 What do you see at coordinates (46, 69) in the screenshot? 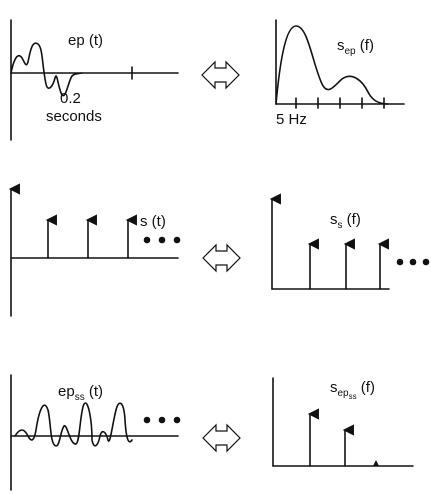
I see `row1-evoked-potential-waveform` at bounding box center [46, 69].